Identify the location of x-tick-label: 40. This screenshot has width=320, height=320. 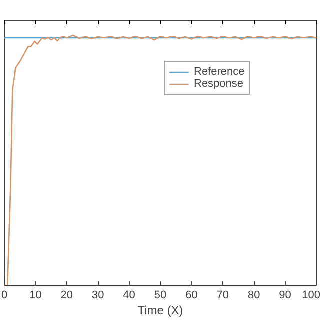
(129, 296).